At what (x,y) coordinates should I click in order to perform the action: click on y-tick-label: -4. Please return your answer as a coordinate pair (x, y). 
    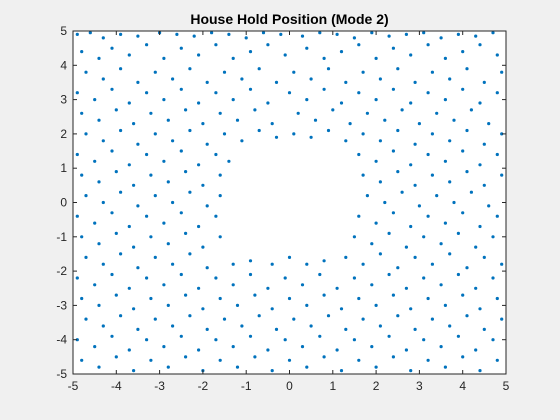
    Looking at the image, I should click on (61, 340).